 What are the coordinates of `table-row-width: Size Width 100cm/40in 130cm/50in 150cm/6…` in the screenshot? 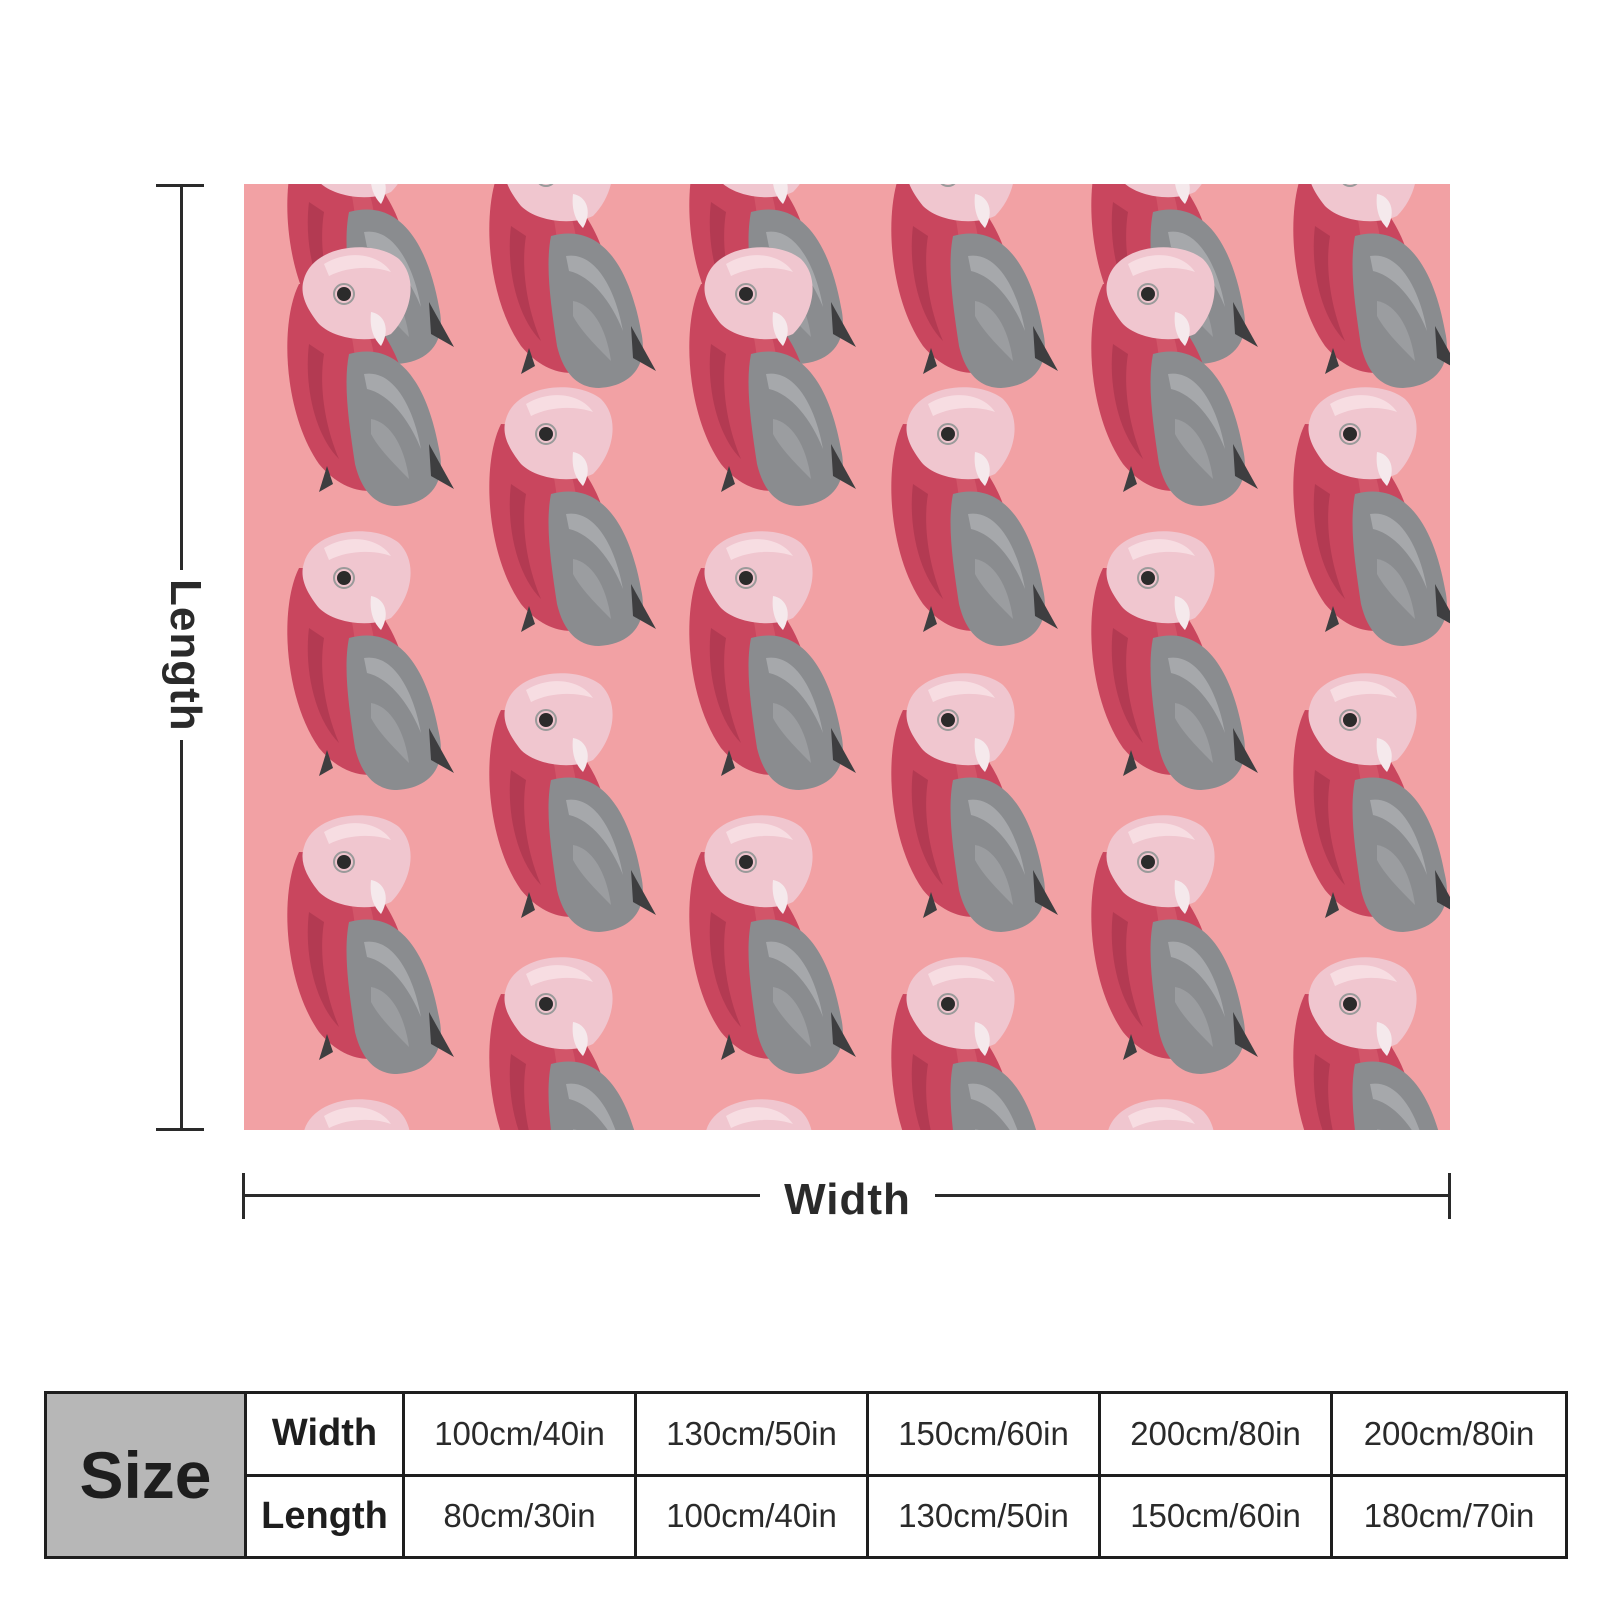 It's located at (806, 1475).